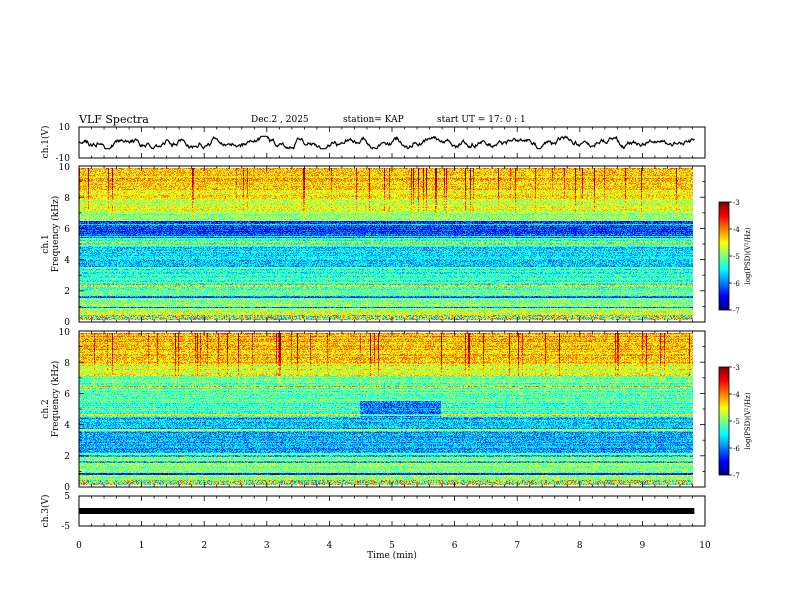  What do you see at coordinates (267, 546) in the screenshot?
I see `xtick-3: 3` at bounding box center [267, 546].